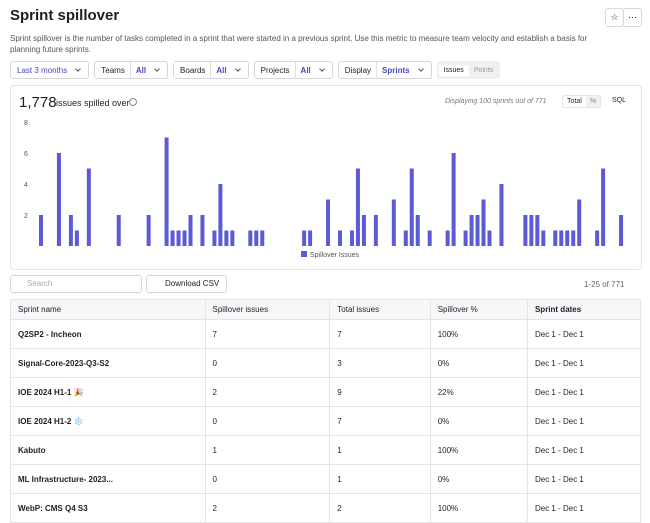  What do you see at coordinates (108, 363) in the screenshot?
I see `cell: Signal-Core-2023-Q3-S2` at bounding box center [108, 363].